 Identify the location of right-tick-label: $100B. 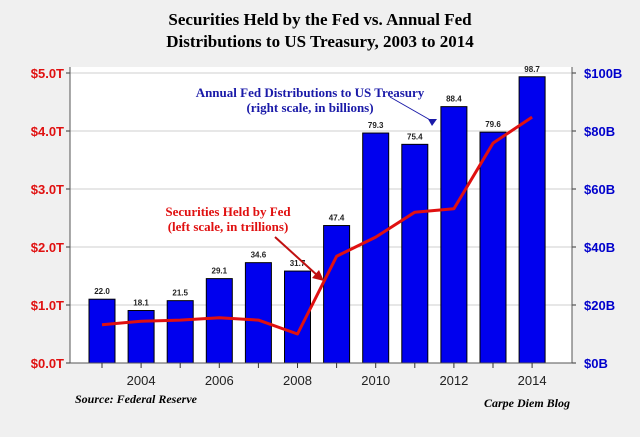
(603, 73).